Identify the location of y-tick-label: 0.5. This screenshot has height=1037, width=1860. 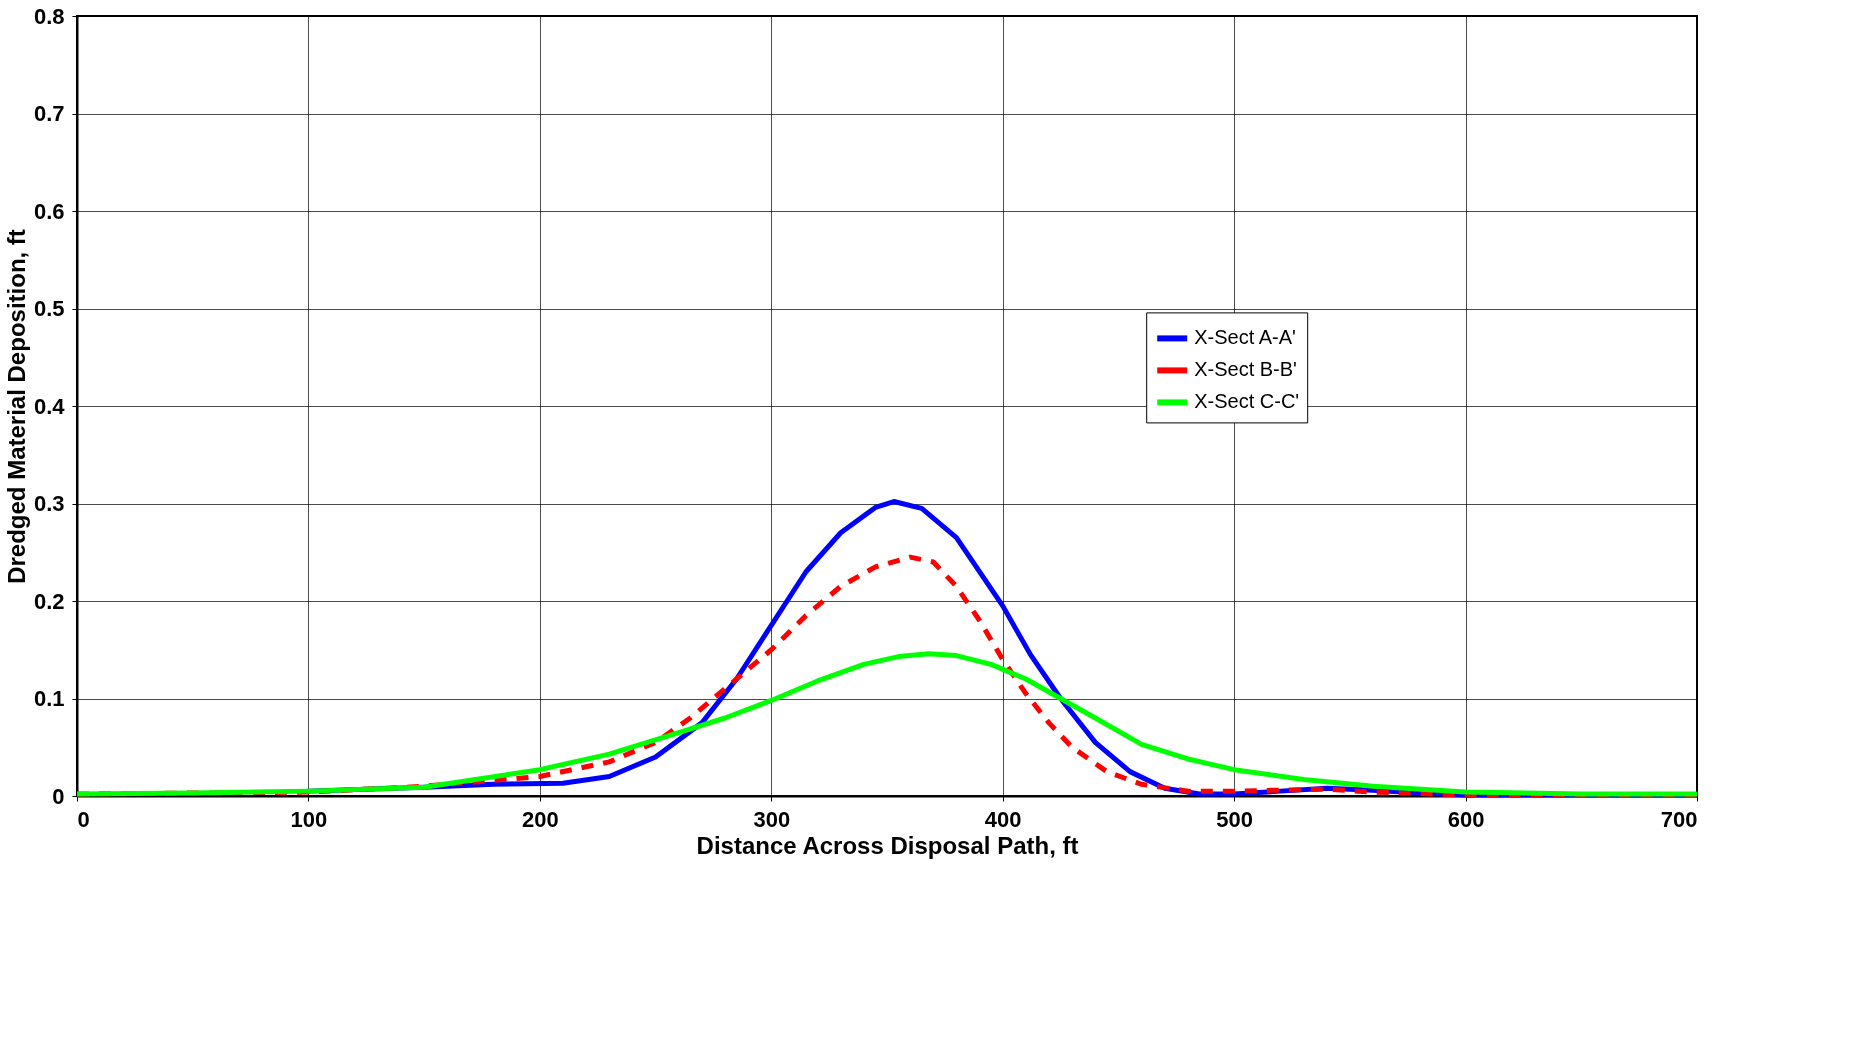
(49, 308).